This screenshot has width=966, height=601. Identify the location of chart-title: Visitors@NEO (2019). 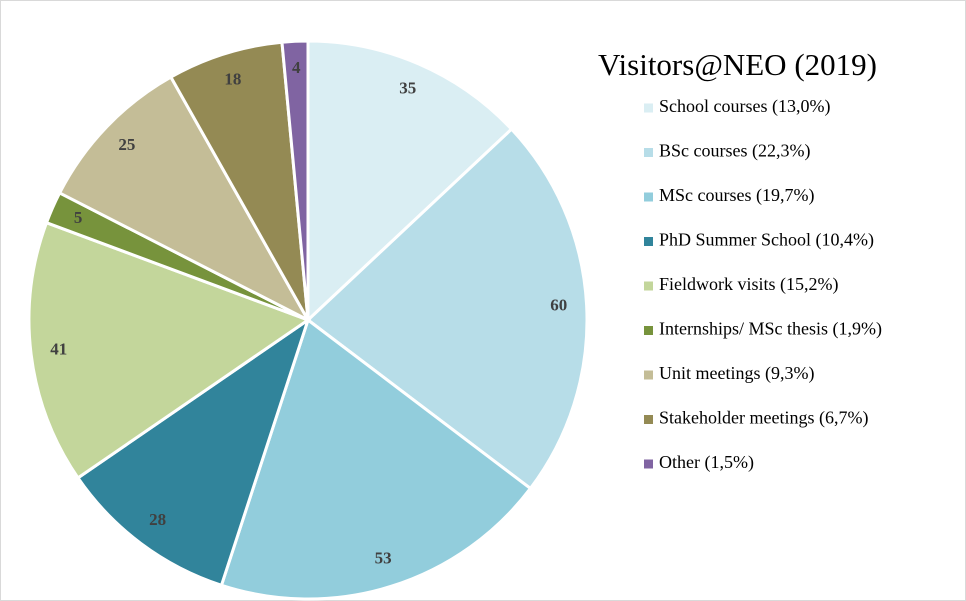
(737, 64).